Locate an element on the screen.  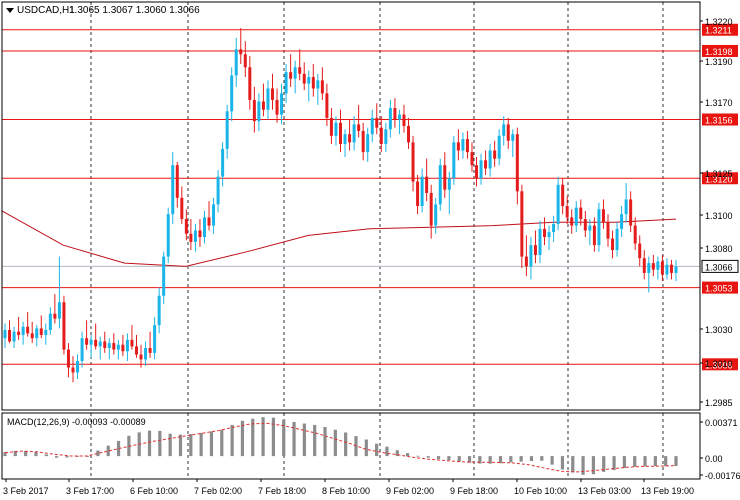
level-price-label: 1.3198 is located at coordinates (719, 52).